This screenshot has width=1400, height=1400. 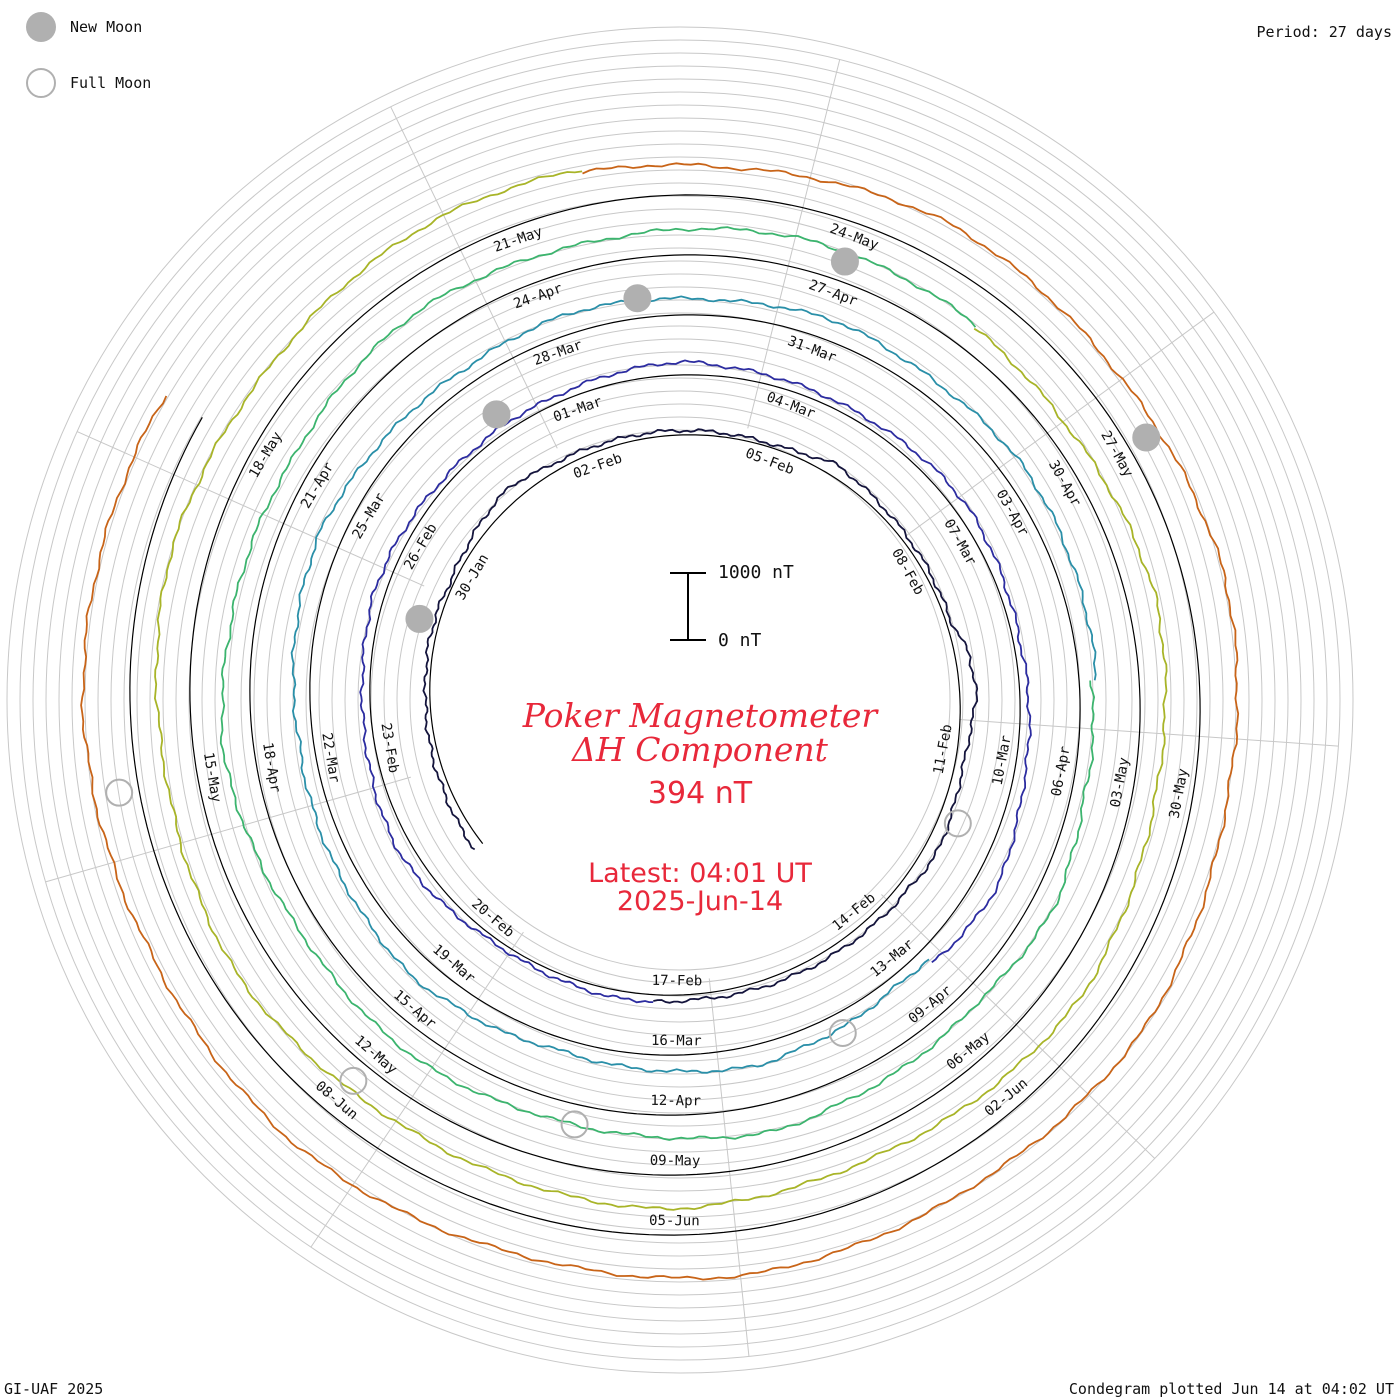 What do you see at coordinates (473, 577) in the screenshot?
I see `date-label: 30-Jan` at bounding box center [473, 577].